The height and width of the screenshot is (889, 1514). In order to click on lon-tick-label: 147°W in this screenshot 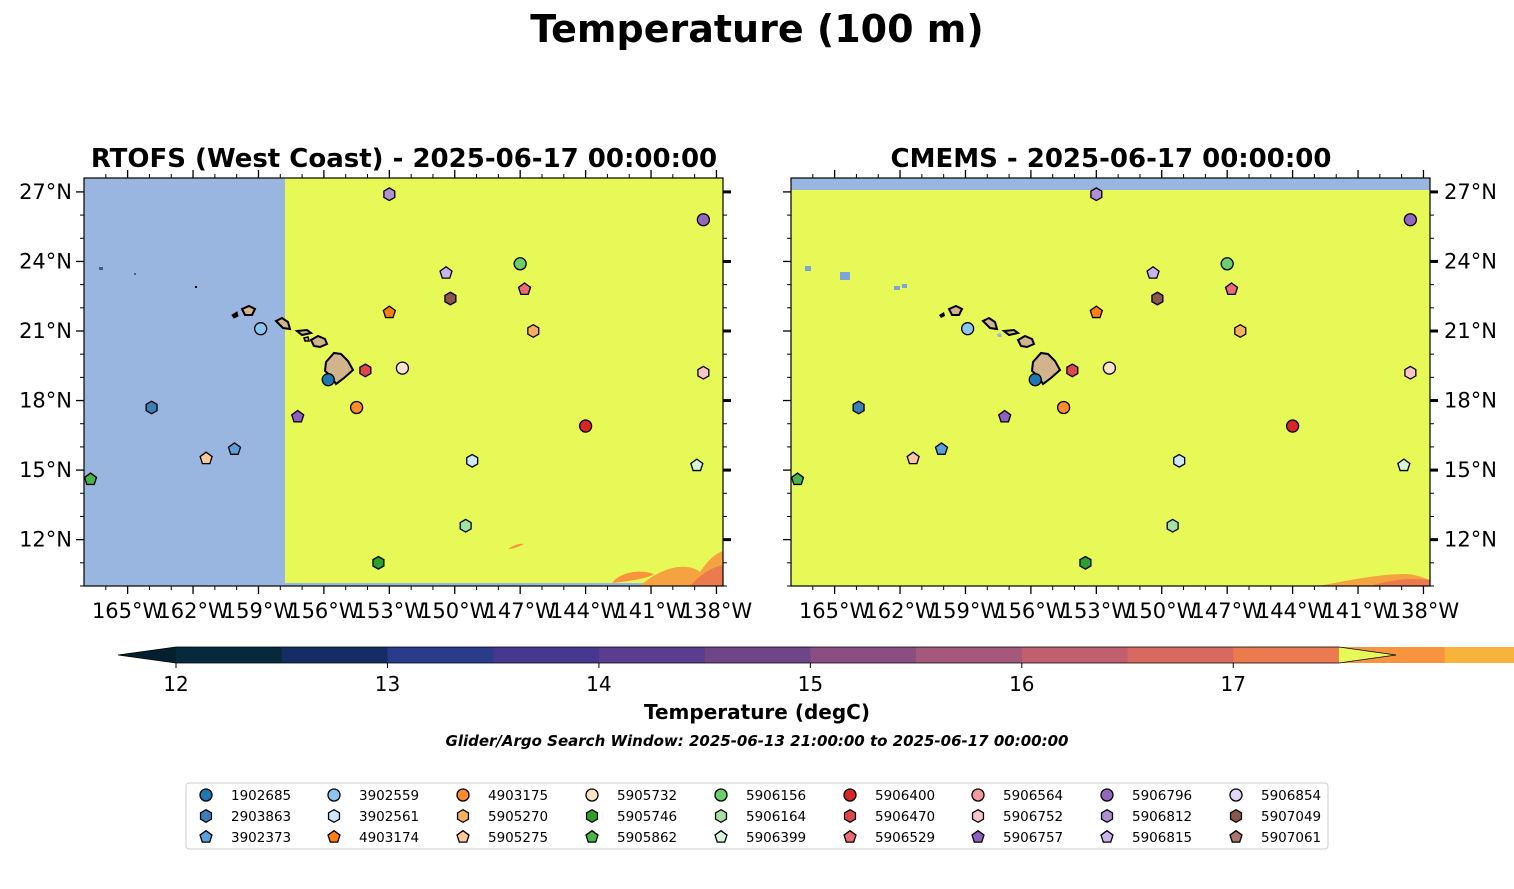, I will do `click(520, 611)`.